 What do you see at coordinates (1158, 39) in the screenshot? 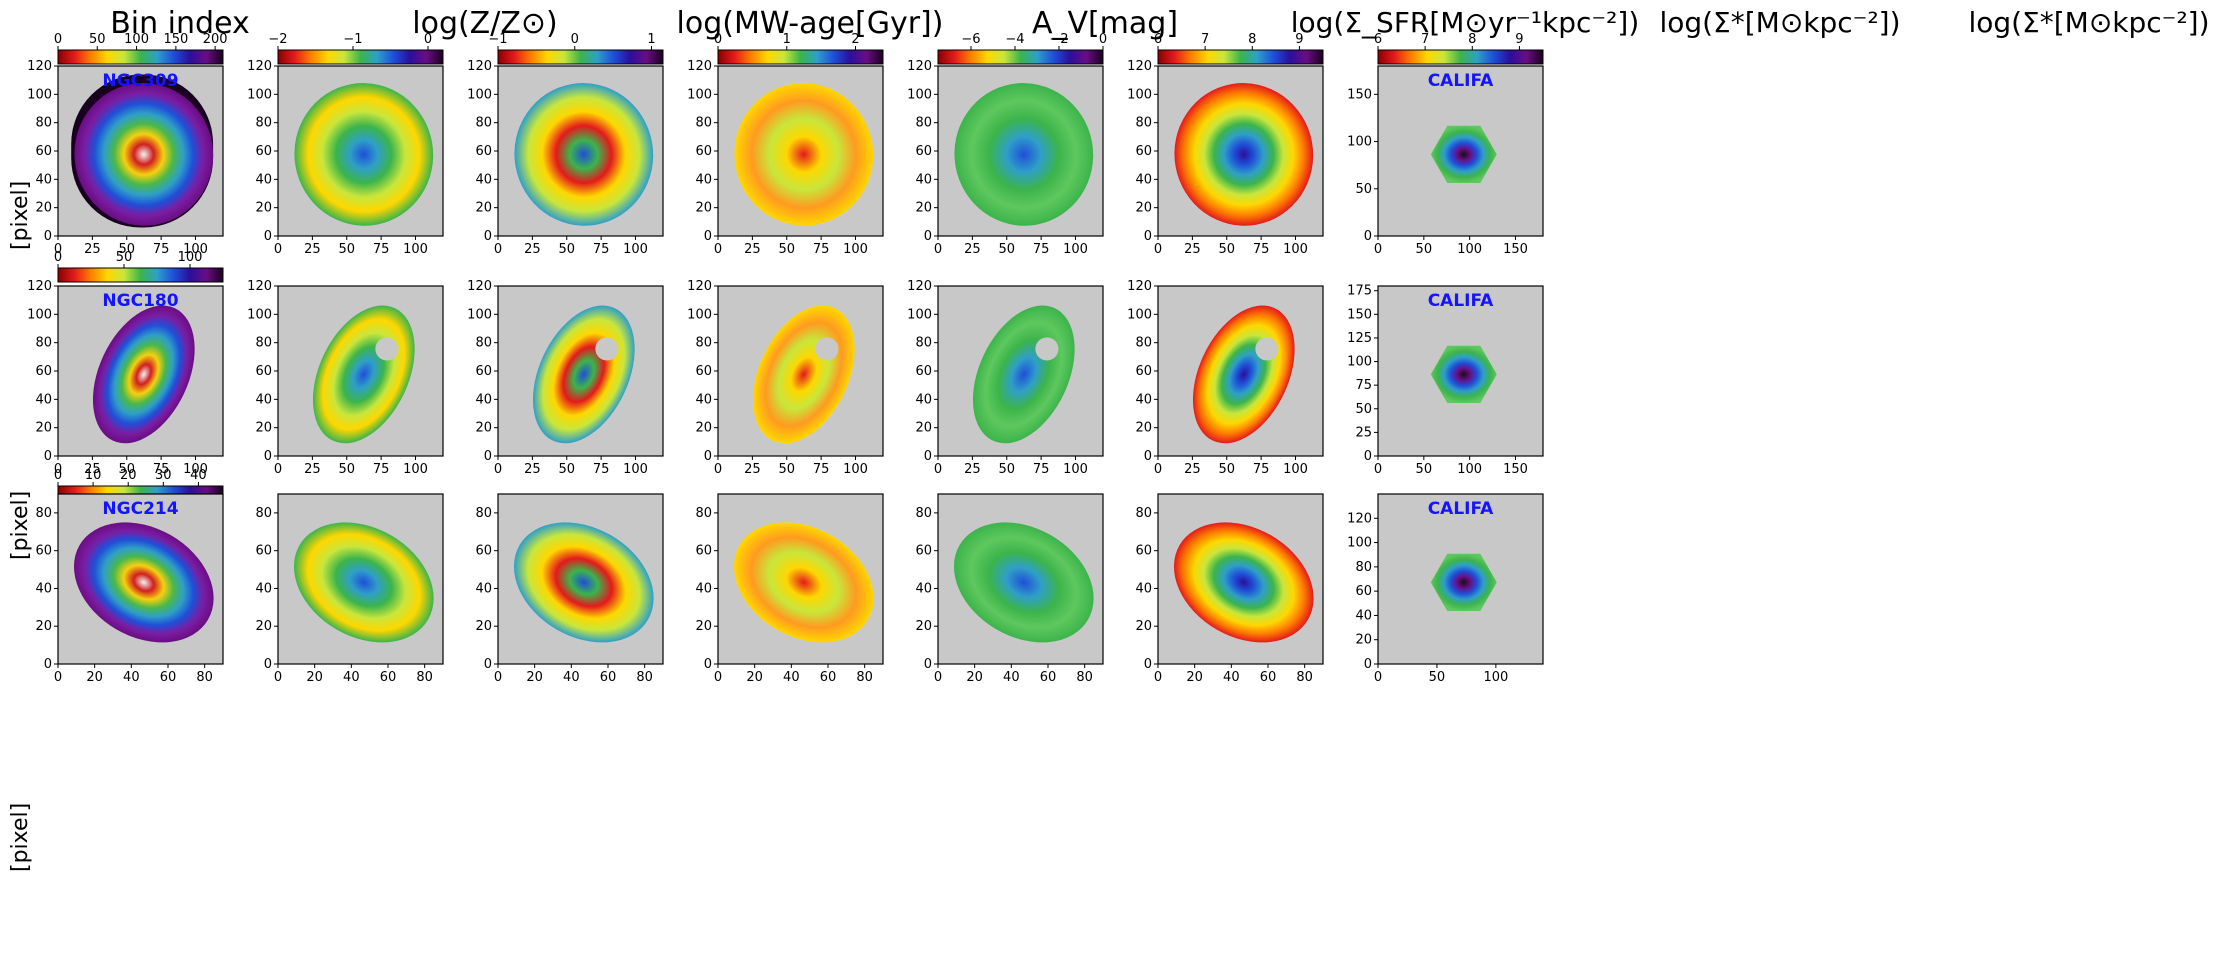
I see `colorbar-tick-label: 6` at bounding box center [1158, 39].